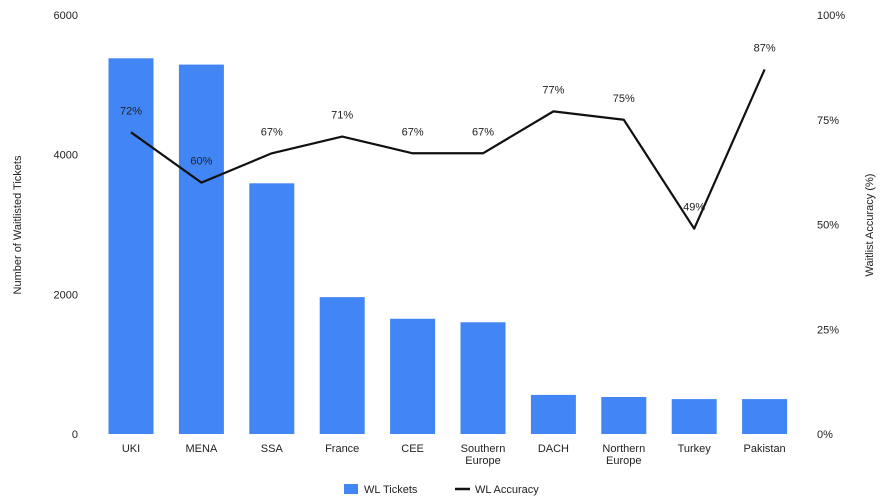  What do you see at coordinates (507, 490) in the screenshot?
I see `legend-label-wl-accuracy: WL Accuracy` at bounding box center [507, 490].